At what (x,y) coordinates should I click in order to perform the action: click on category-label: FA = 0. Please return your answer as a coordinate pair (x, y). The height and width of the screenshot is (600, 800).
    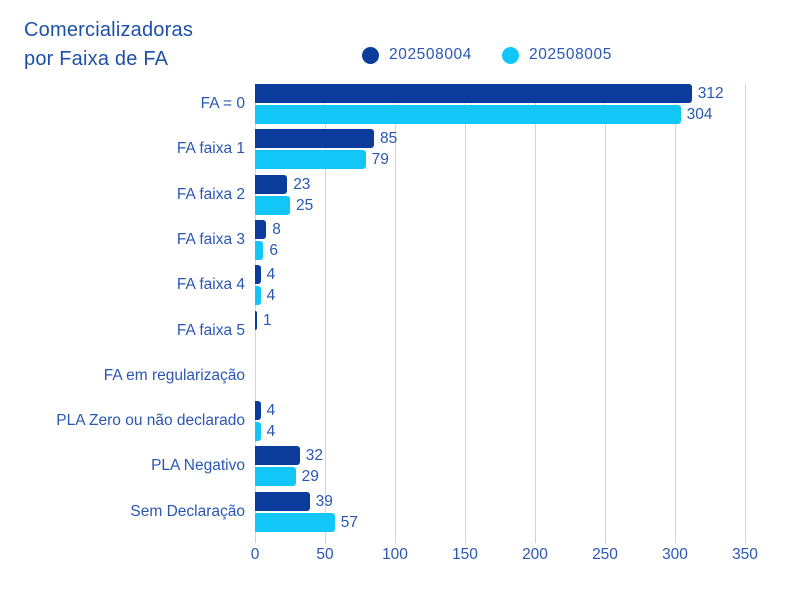
    Looking at the image, I should click on (222, 103).